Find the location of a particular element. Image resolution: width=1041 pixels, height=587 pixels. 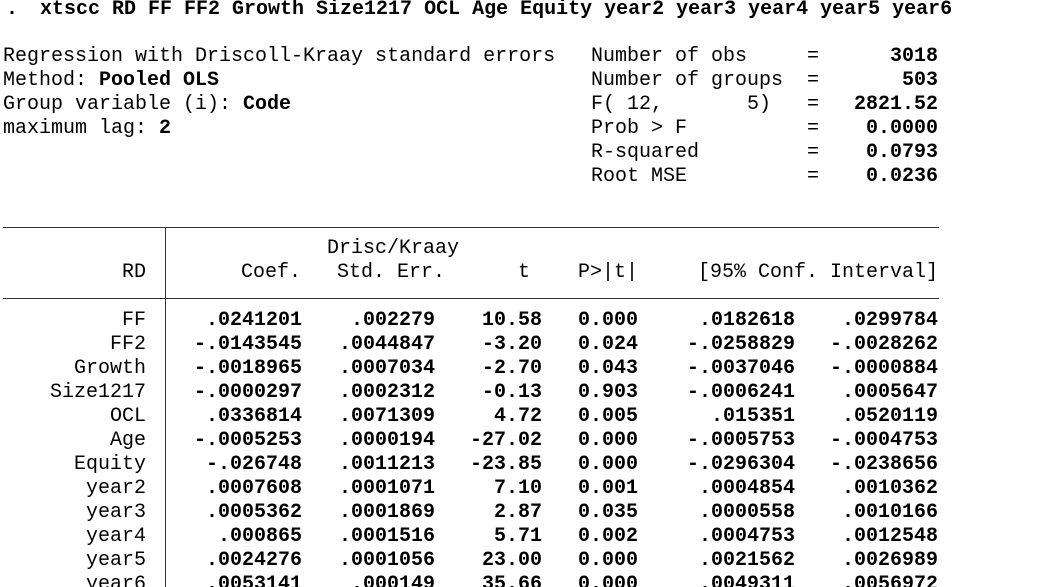

info-value: Pooled OLS is located at coordinates (159, 80).